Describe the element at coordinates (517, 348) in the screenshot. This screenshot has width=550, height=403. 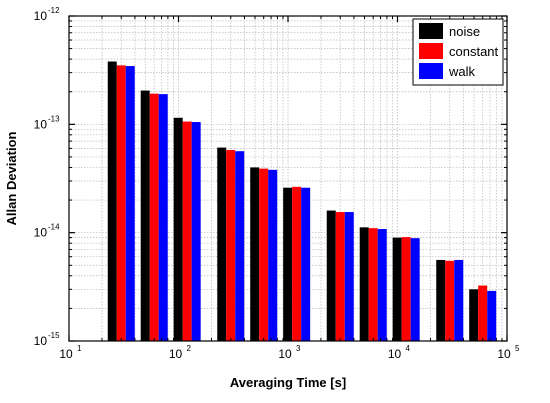
I see `x-tick-exponent: 5` at that location.